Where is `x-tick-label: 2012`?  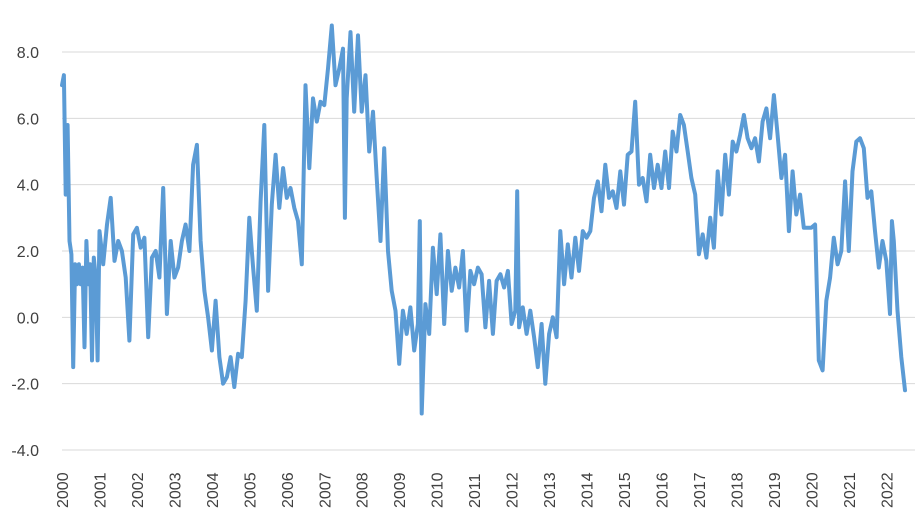 x-tick-label: 2012 is located at coordinates (513, 490).